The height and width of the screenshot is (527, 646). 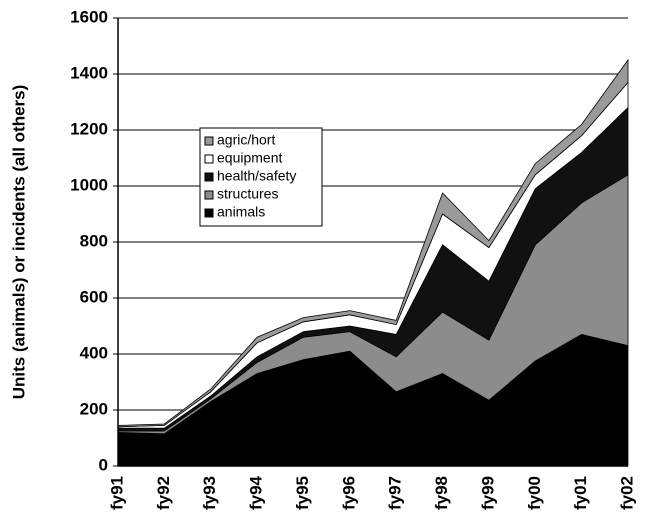 What do you see at coordinates (103, 464) in the screenshot?
I see `y-tick-label: 0` at bounding box center [103, 464].